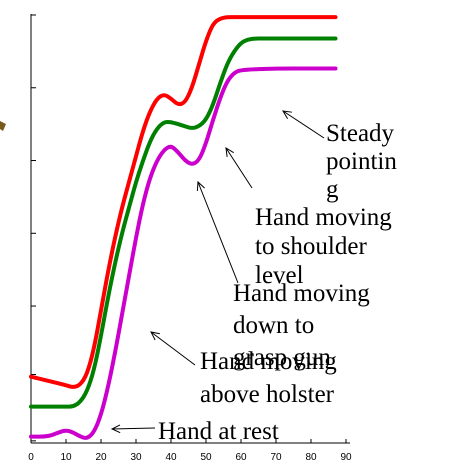 The width and height of the screenshot is (449, 466). Describe the element at coordinates (101, 457) in the screenshot. I see `x-tick-label-2: 20` at that location.